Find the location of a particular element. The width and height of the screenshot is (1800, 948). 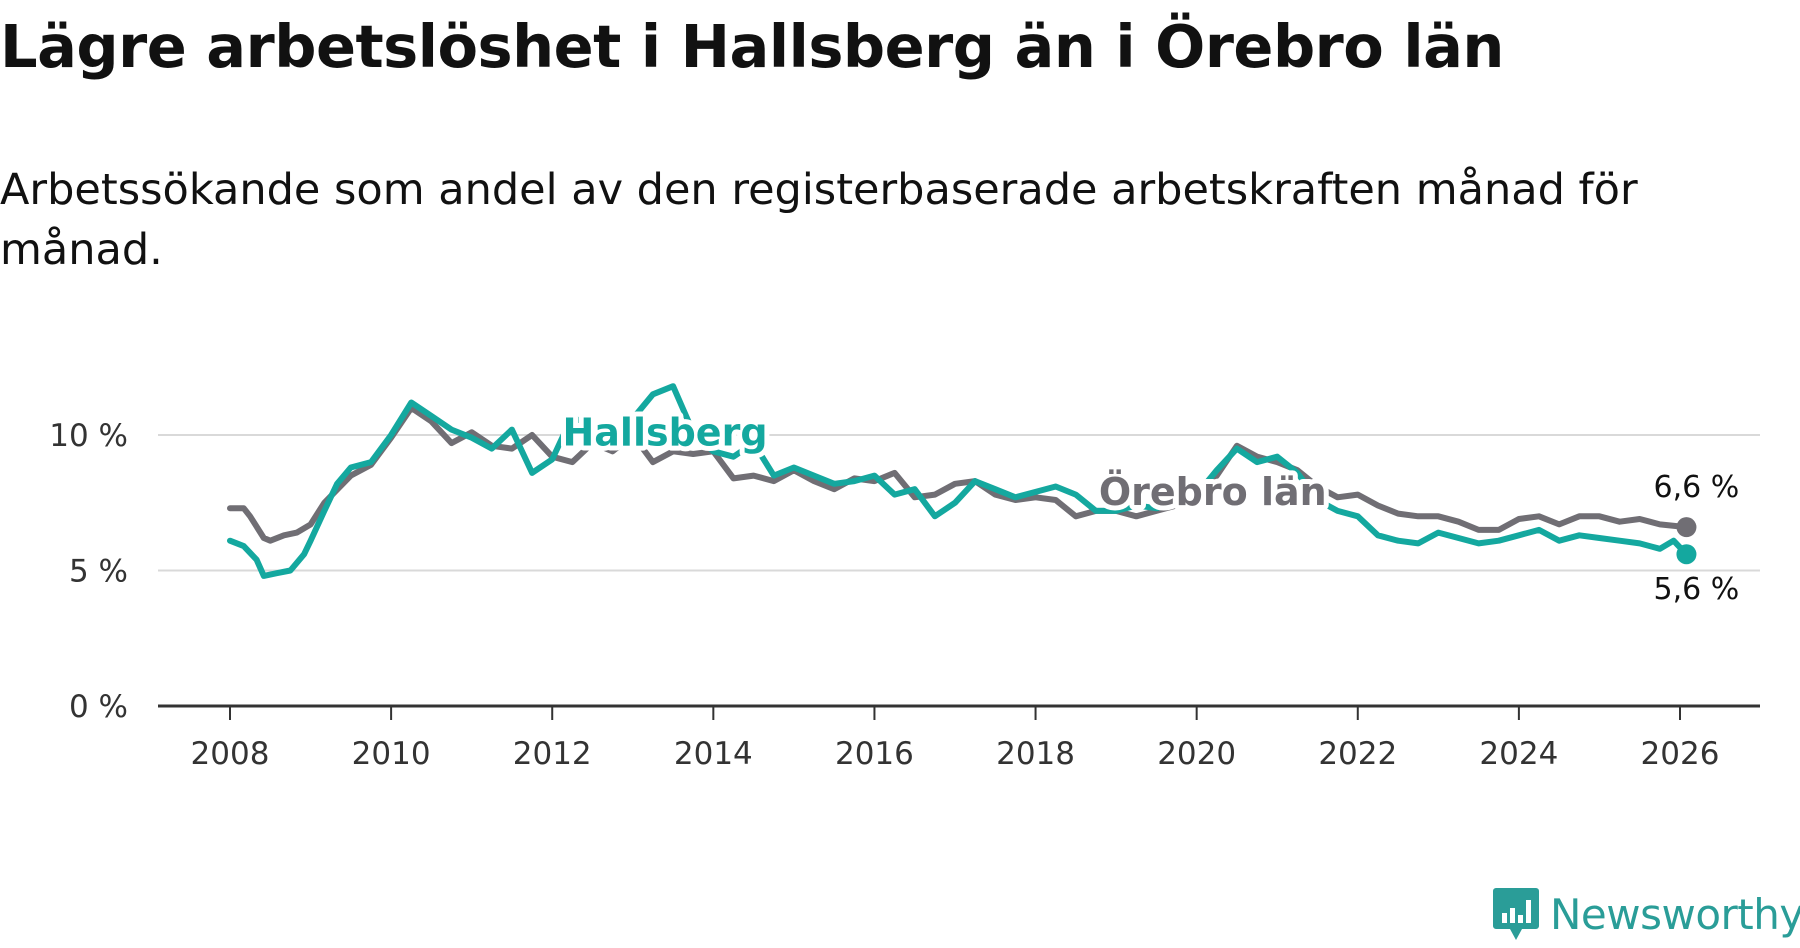

x-tick-label: 2018 is located at coordinates (1035, 754).